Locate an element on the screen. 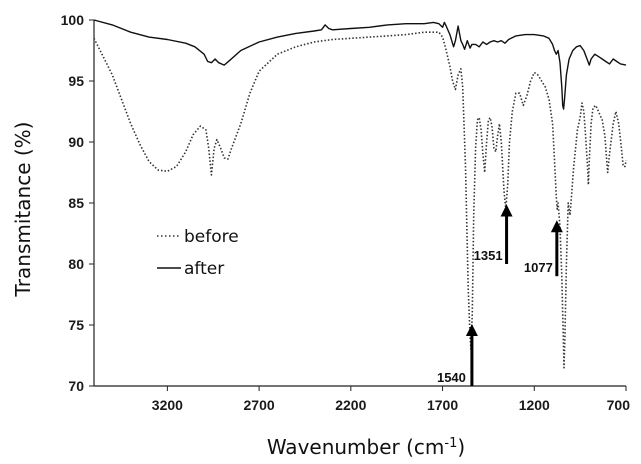 The image size is (641, 464). y-tick-label: 85 is located at coordinates (76, 203).